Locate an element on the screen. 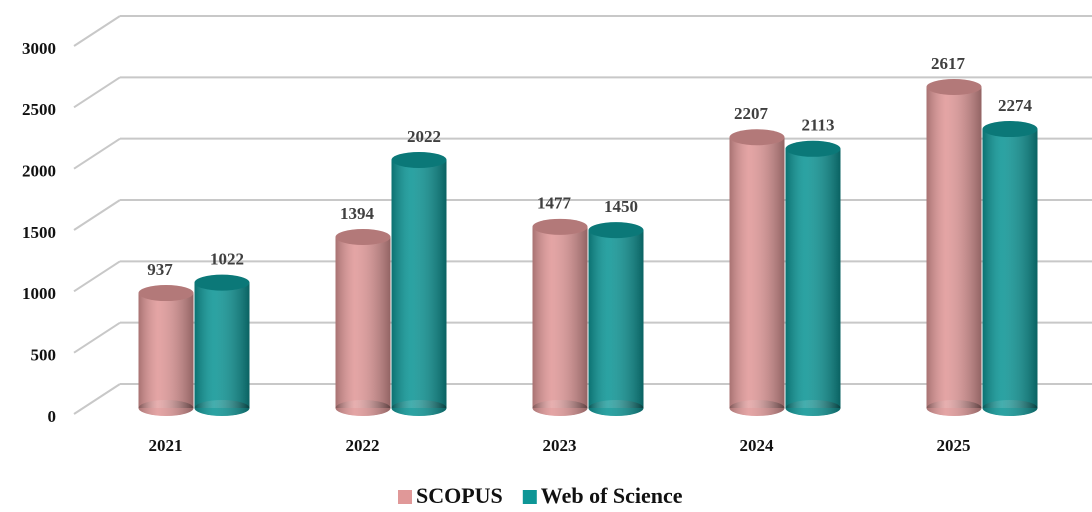 The image size is (1092, 512). y-tick-label: 0 is located at coordinates (52, 416).